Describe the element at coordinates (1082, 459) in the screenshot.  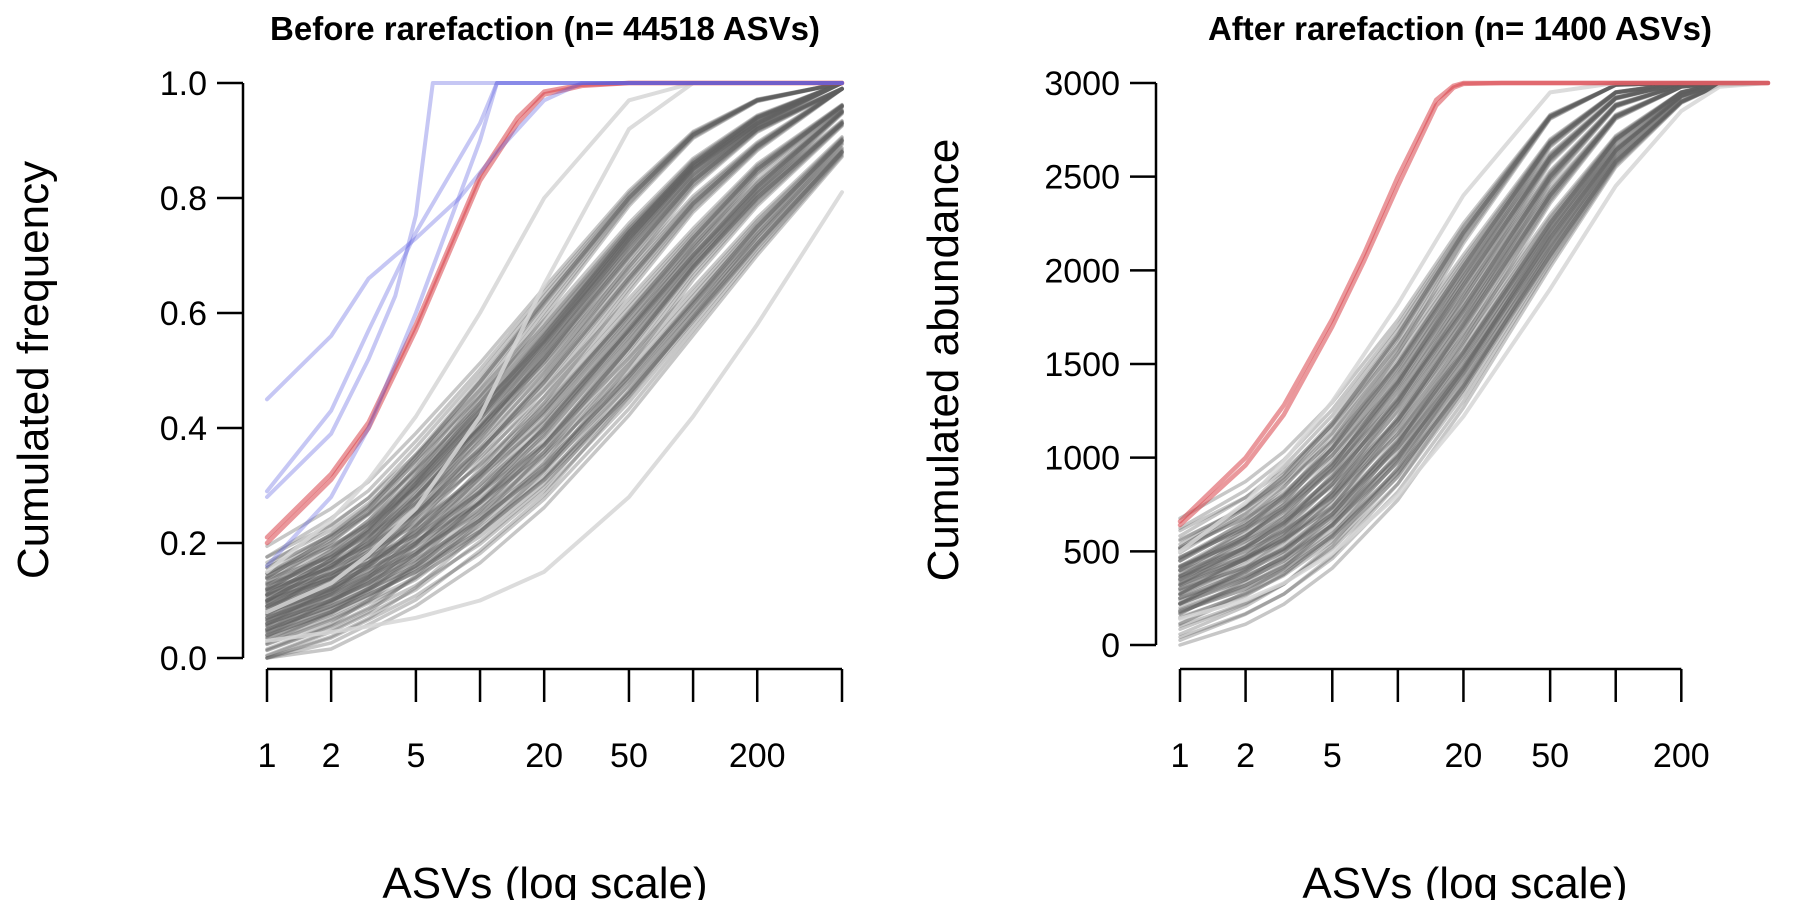
I see `y-tick-label: 1000` at that location.